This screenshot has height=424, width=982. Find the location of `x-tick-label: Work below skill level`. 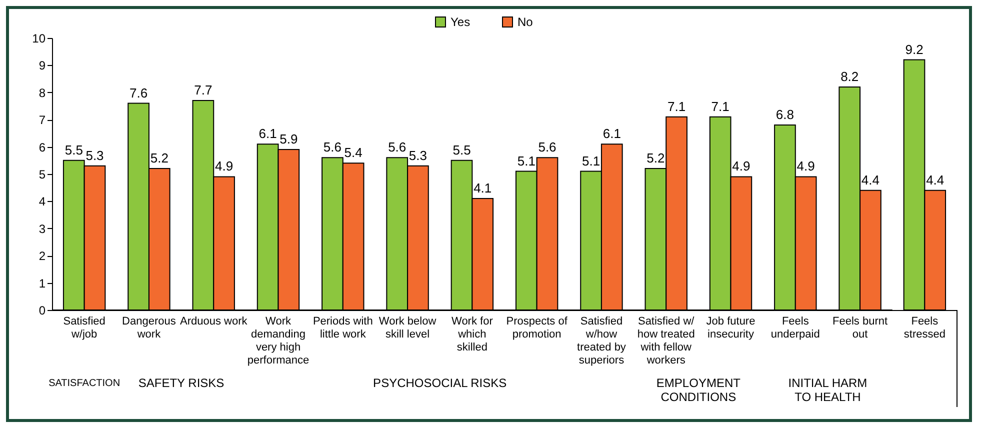

x-tick-label: Work below skill level is located at coordinates (407, 328).